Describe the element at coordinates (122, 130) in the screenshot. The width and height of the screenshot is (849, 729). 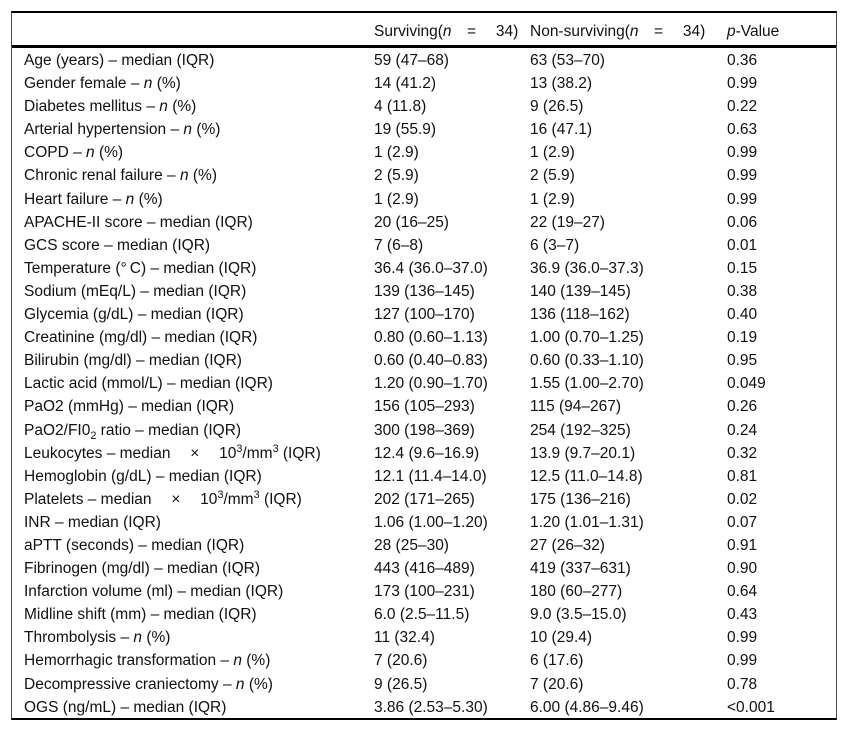
I see `row-label: Arterial hypertension – n (%)` at that location.